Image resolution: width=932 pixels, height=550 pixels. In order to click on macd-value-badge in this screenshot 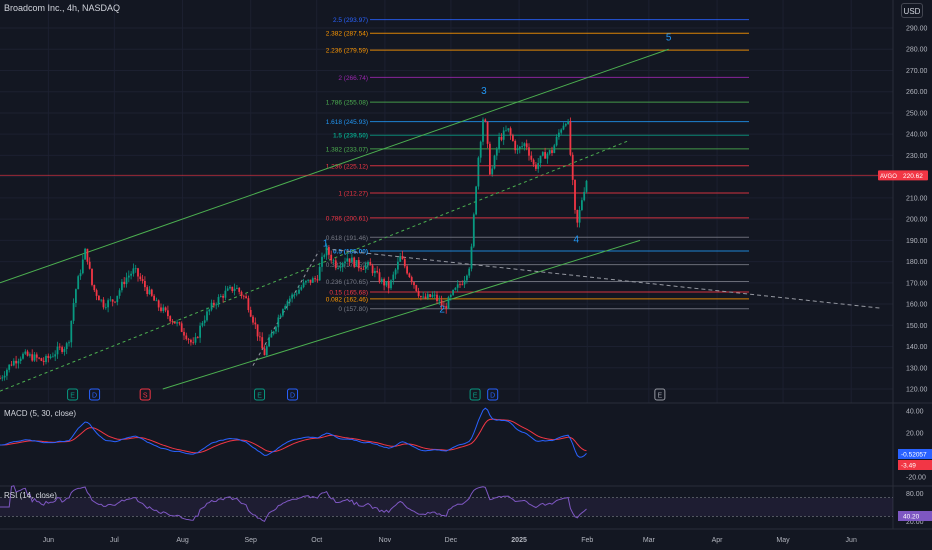, I will do `click(915, 465)`.